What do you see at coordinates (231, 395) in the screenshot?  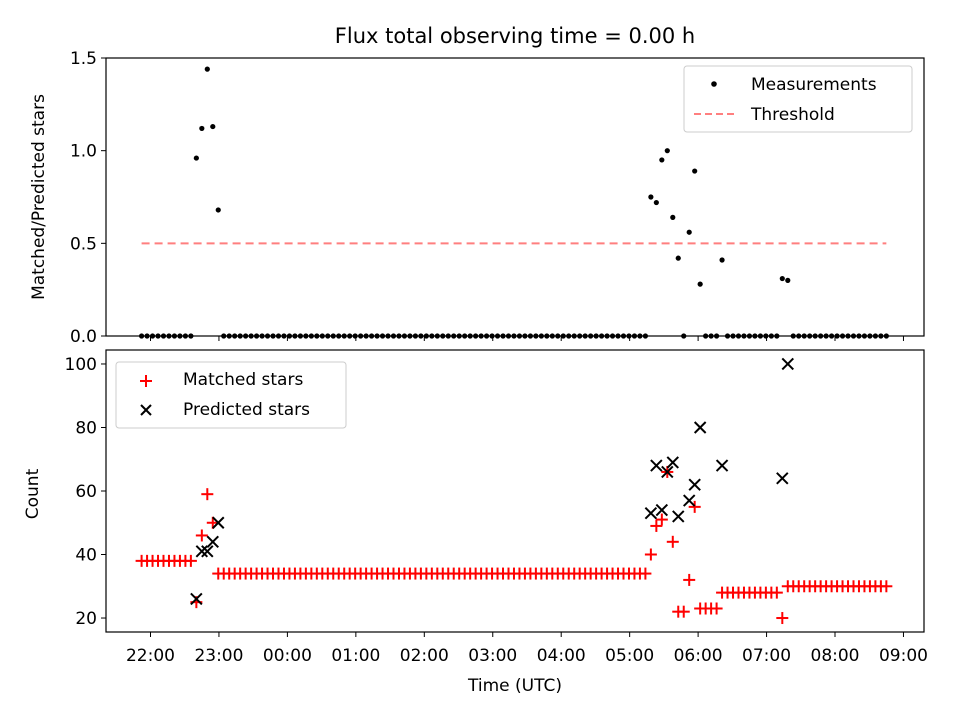 I see `bottom-legend: Matched stars Predicted stars` at bounding box center [231, 395].